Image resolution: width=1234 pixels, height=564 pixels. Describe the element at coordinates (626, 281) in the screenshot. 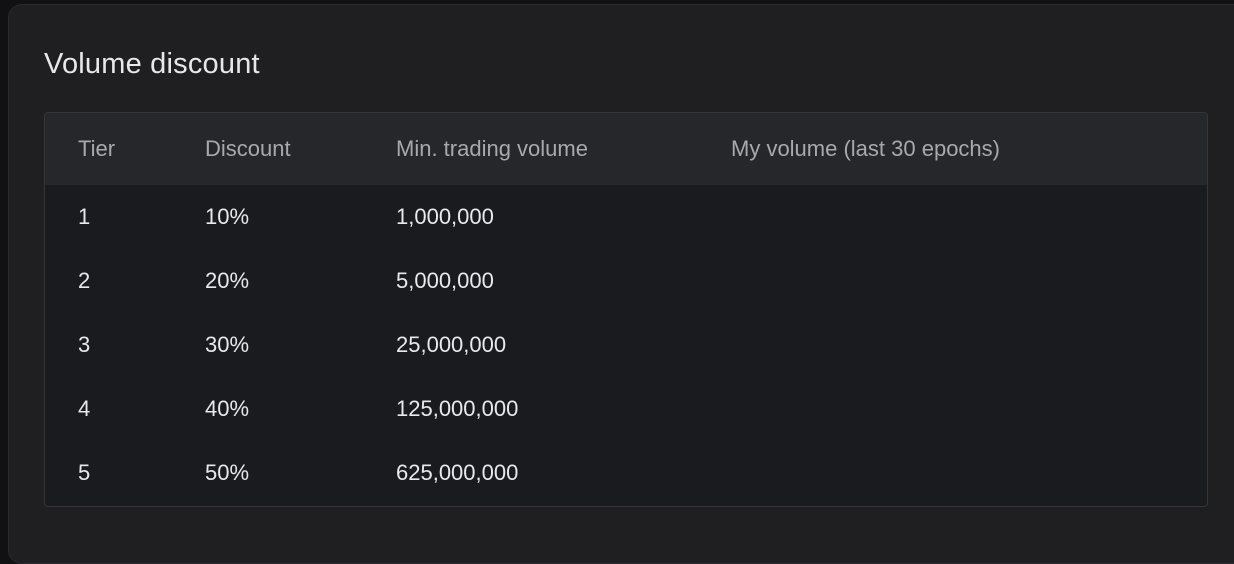

I see `table-row: 2 20% 5,000,000` at that location.